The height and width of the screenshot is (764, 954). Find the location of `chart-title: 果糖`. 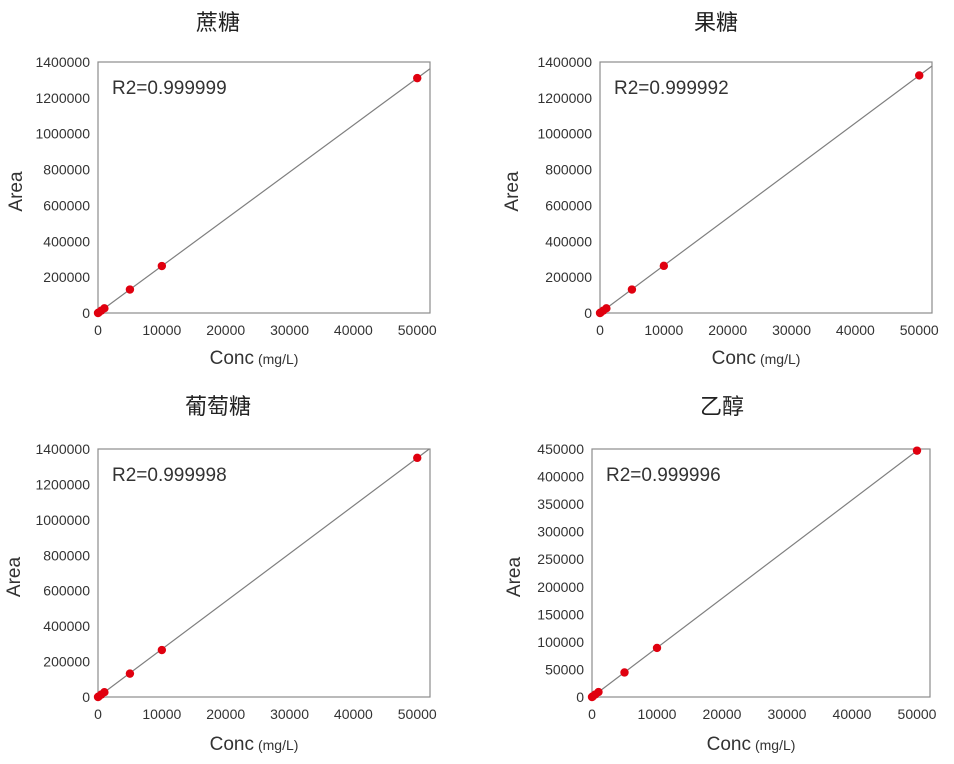

chart-title: 果糖 is located at coordinates (716, 23).